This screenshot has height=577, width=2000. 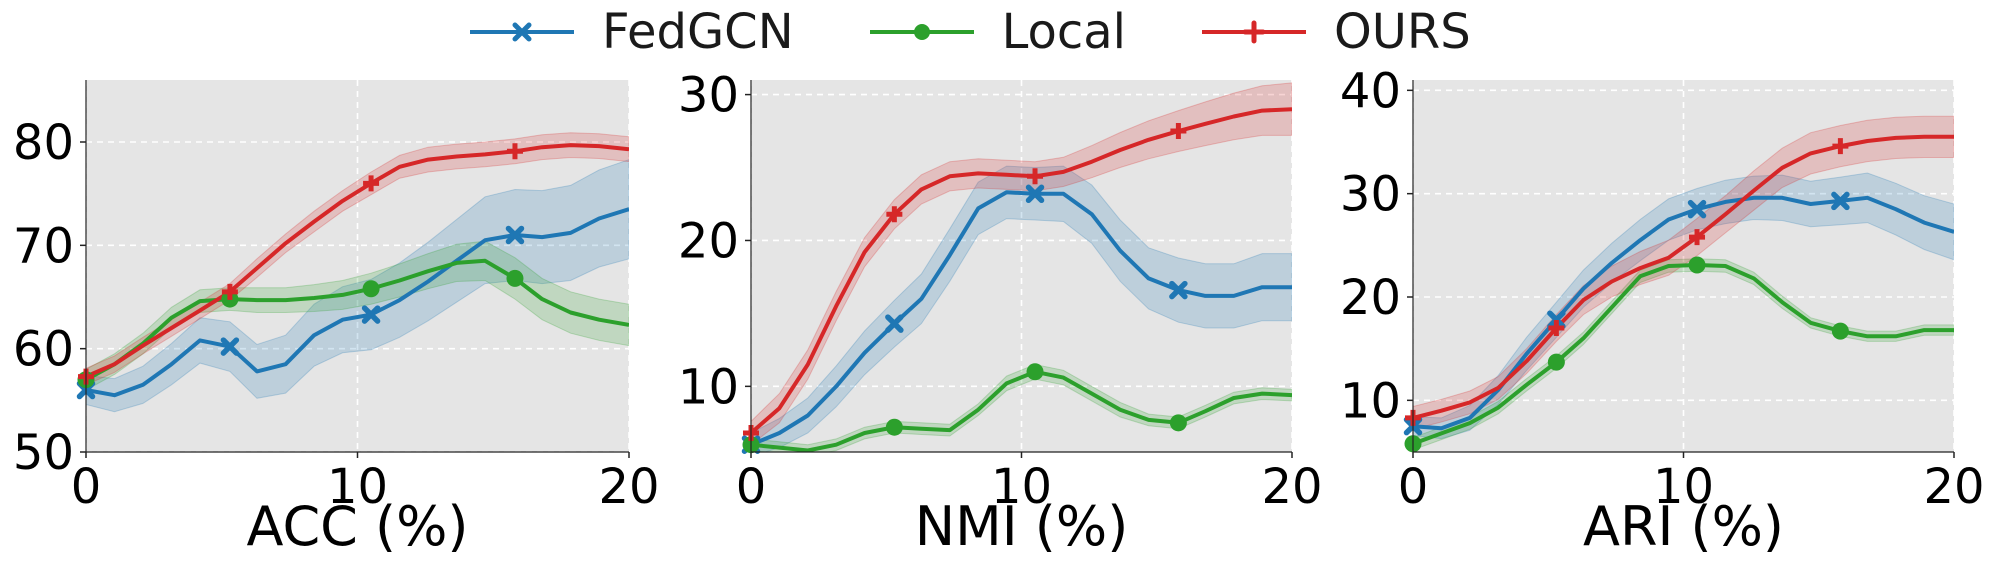 What do you see at coordinates (1370, 91) in the screenshot?
I see `y-tick-label: 40` at bounding box center [1370, 91].